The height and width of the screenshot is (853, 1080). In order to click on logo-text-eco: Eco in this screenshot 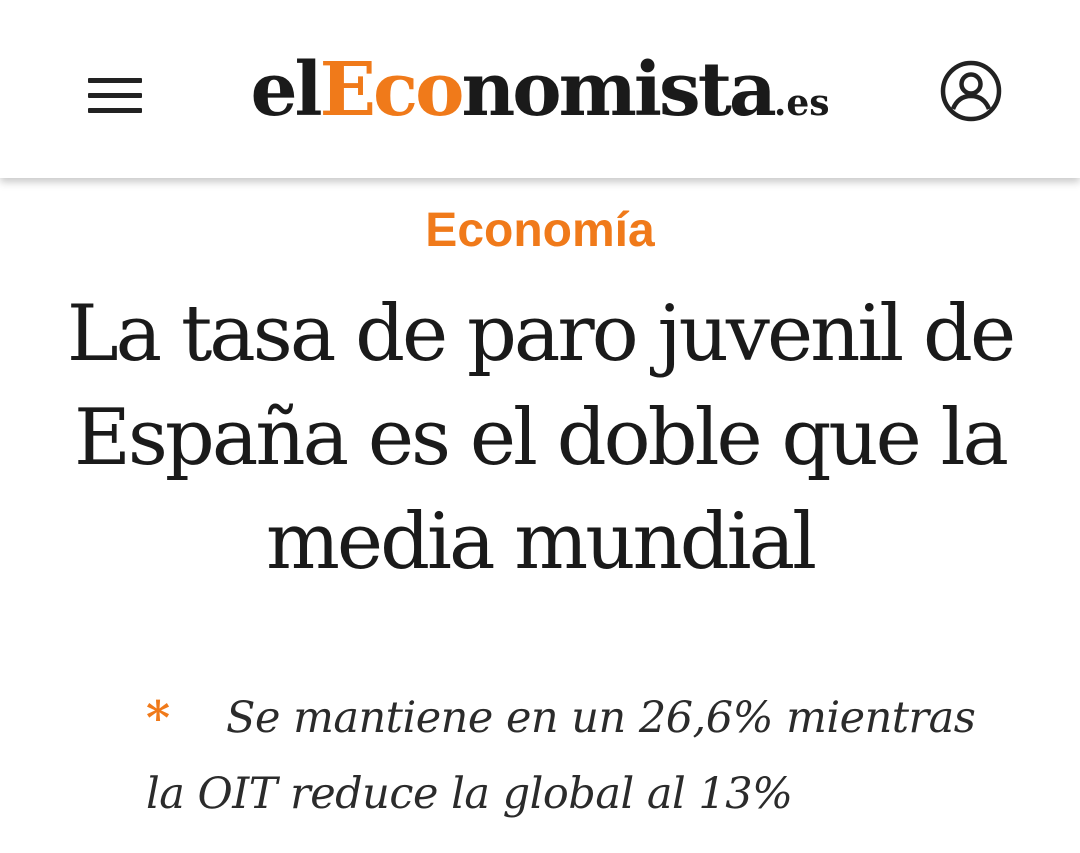, I will do `click(392, 90)`.